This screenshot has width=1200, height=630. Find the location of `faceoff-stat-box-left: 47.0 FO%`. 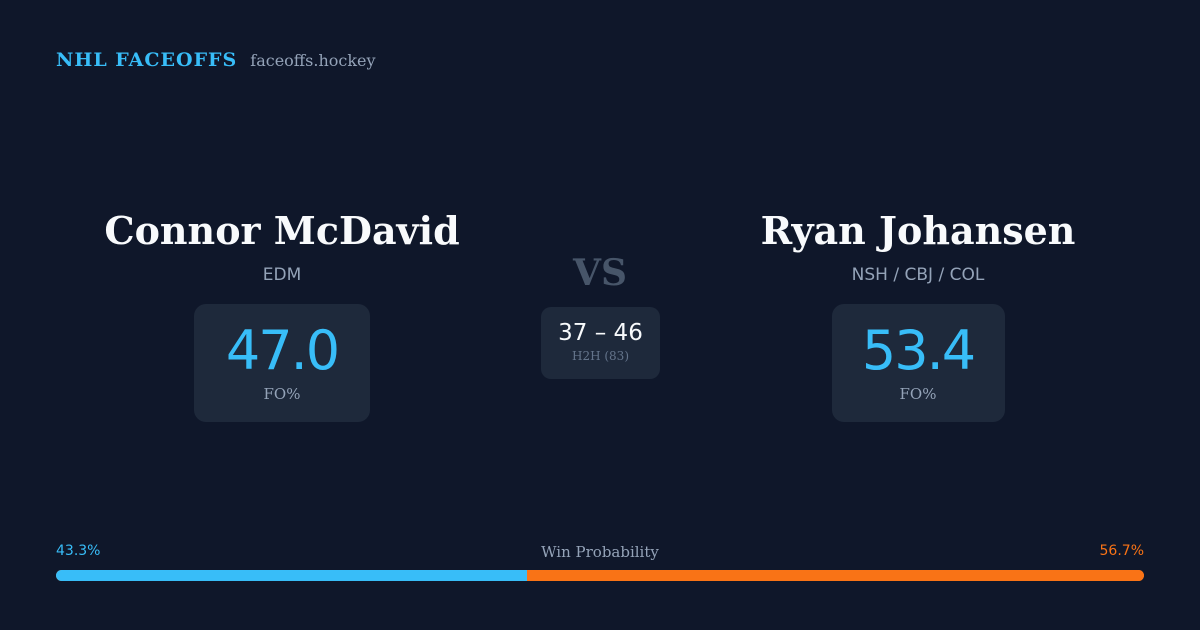

faceoff-stat-box-left: 47.0 FO% is located at coordinates (282, 363).